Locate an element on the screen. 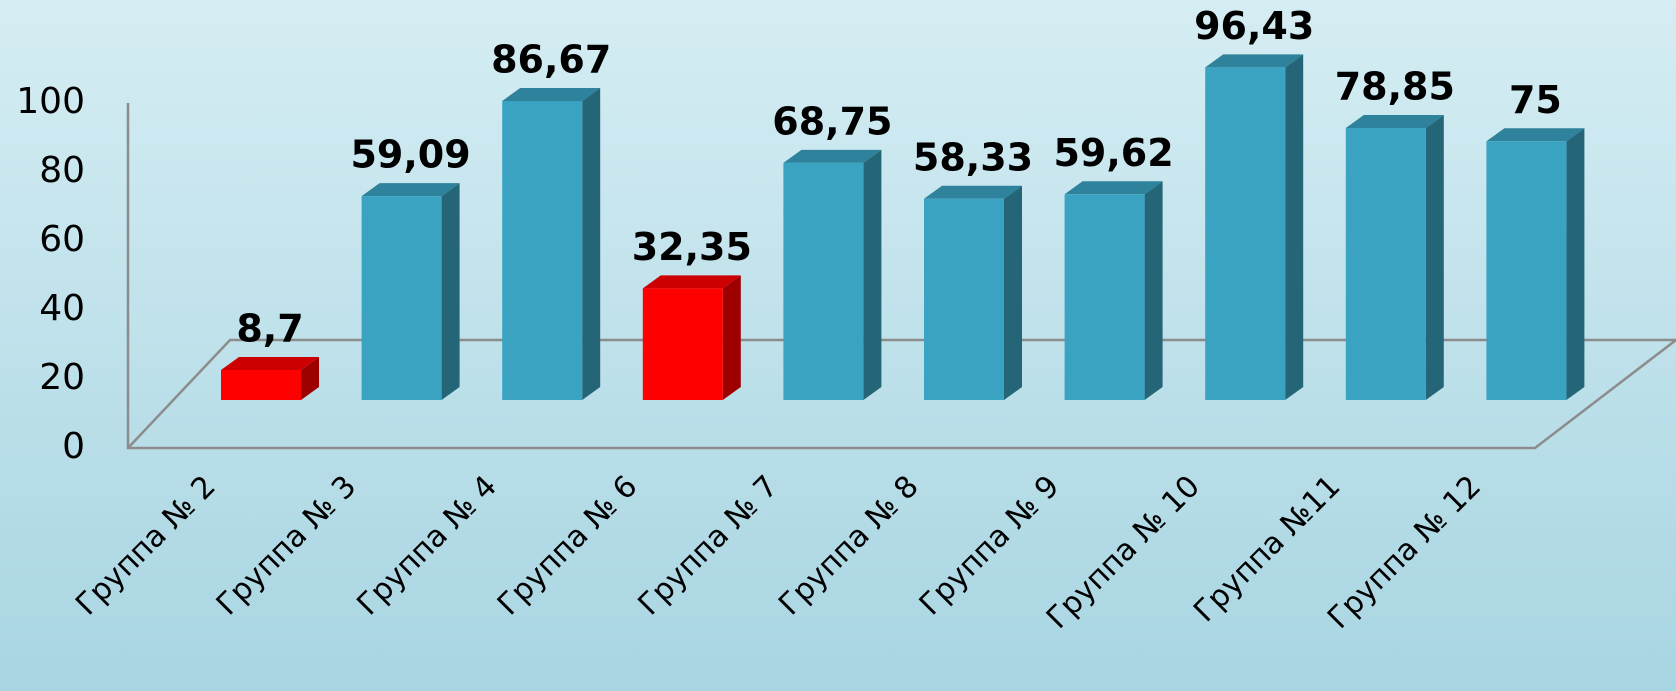 Image resolution: width=1676 pixels, height=691 pixels. floor-back is located at coordinates (901, 393).